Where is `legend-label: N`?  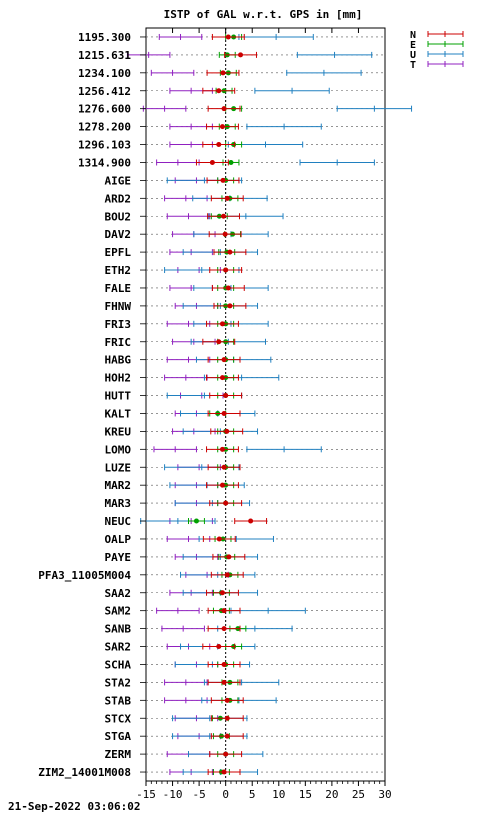 legend-label: N is located at coordinates (413, 35).